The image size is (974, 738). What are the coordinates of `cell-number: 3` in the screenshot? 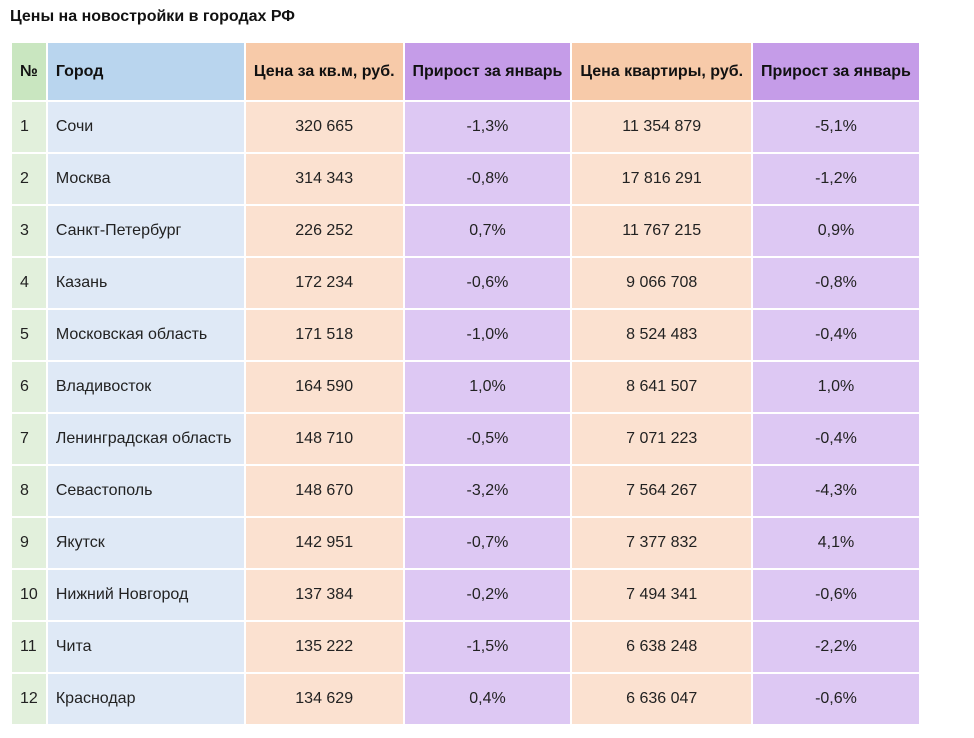 It's located at (29, 231).